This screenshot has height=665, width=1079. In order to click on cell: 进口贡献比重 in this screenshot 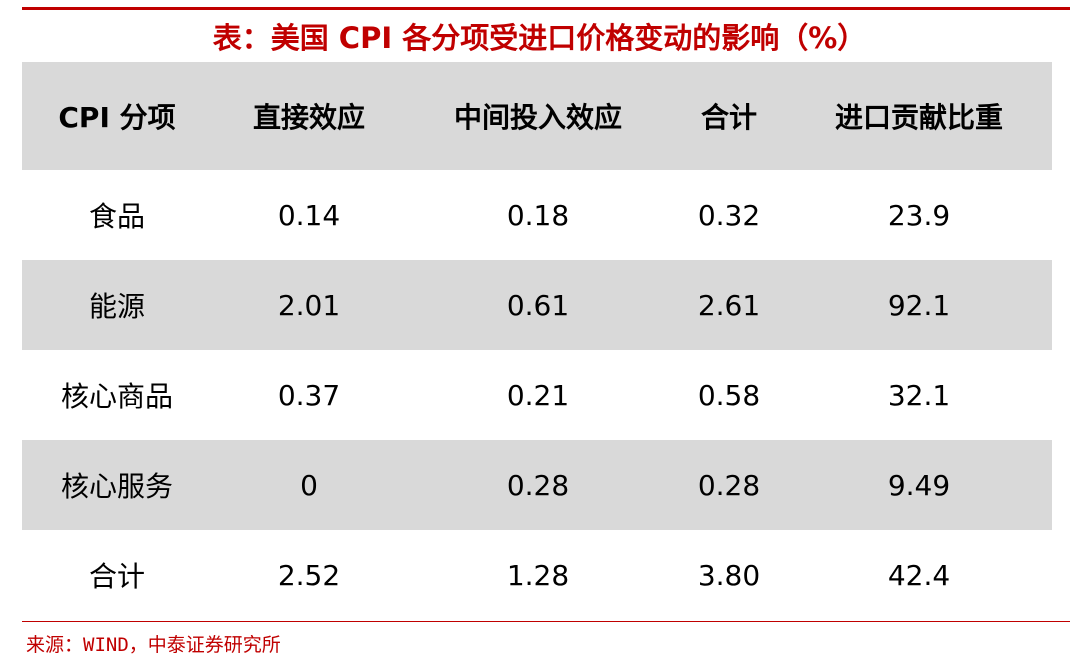, I will do `click(918, 117)`.